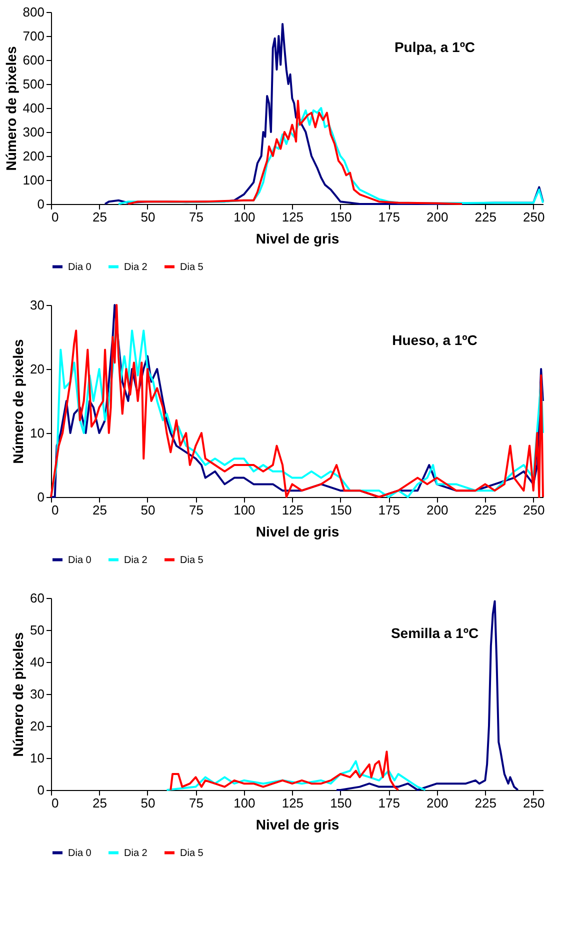  Describe the element at coordinates (33, 132) in the screenshot. I see `y-tick-label: 300` at that location.